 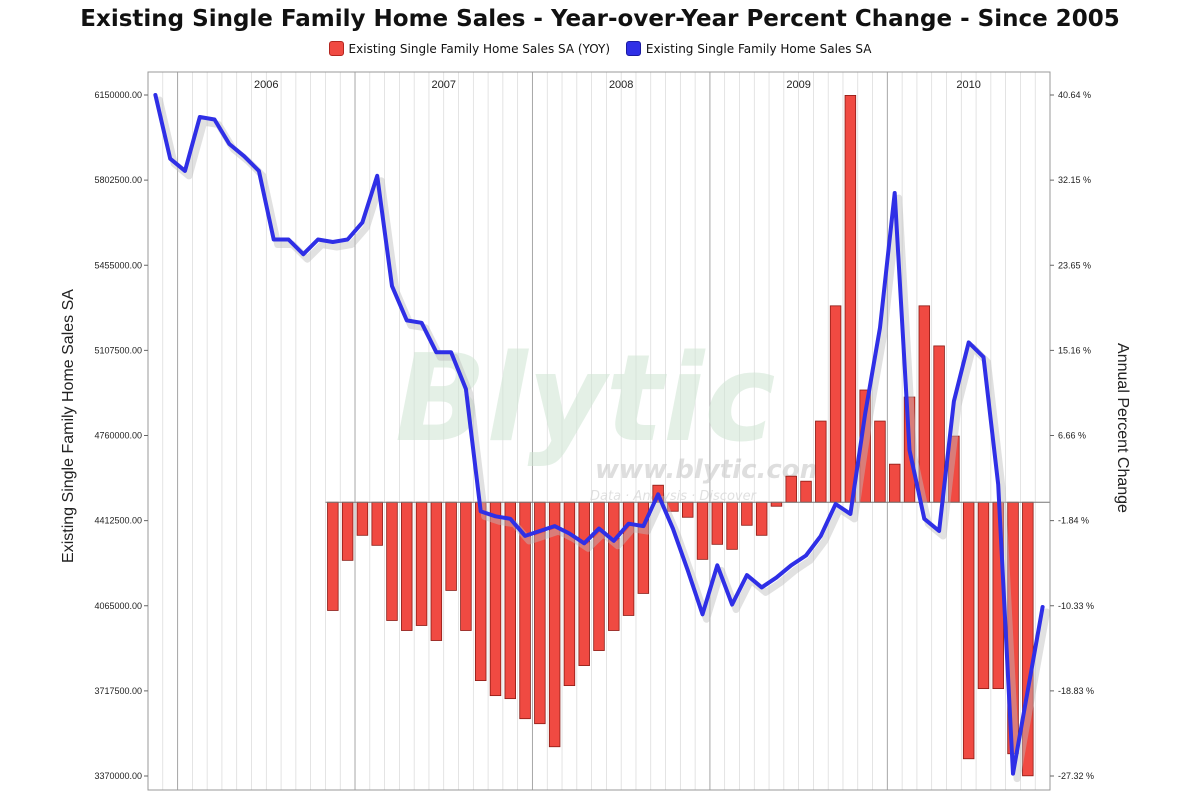 I want to click on tick-label-right: 6.66 %, so click(x=1072, y=436).